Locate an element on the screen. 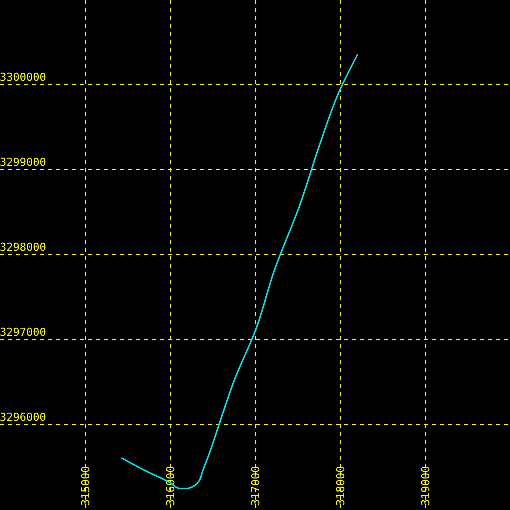  y-tick-label: 3296000 is located at coordinates (23, 417).